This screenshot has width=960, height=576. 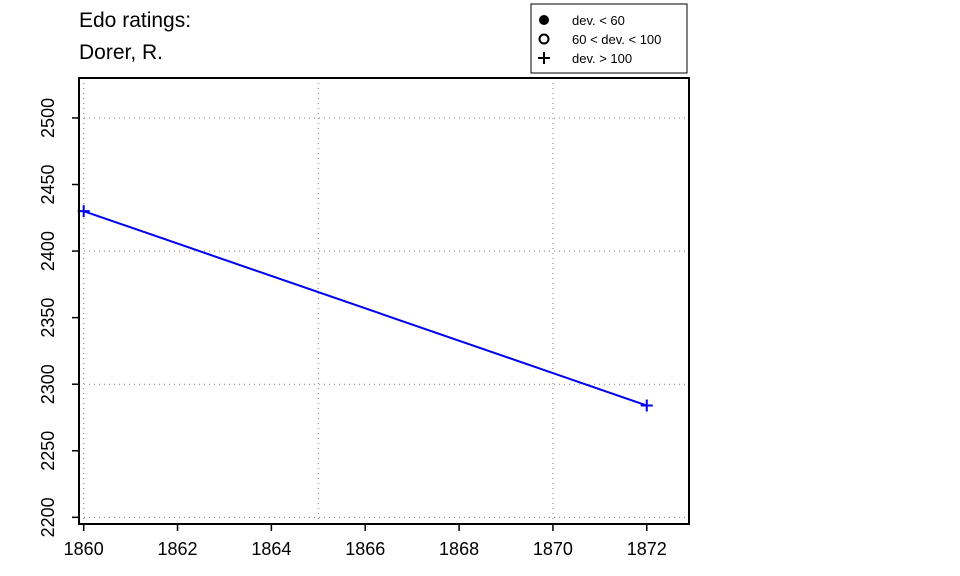 I want to click on y-tick-label-4: 2400, so click(x=48, y=251).